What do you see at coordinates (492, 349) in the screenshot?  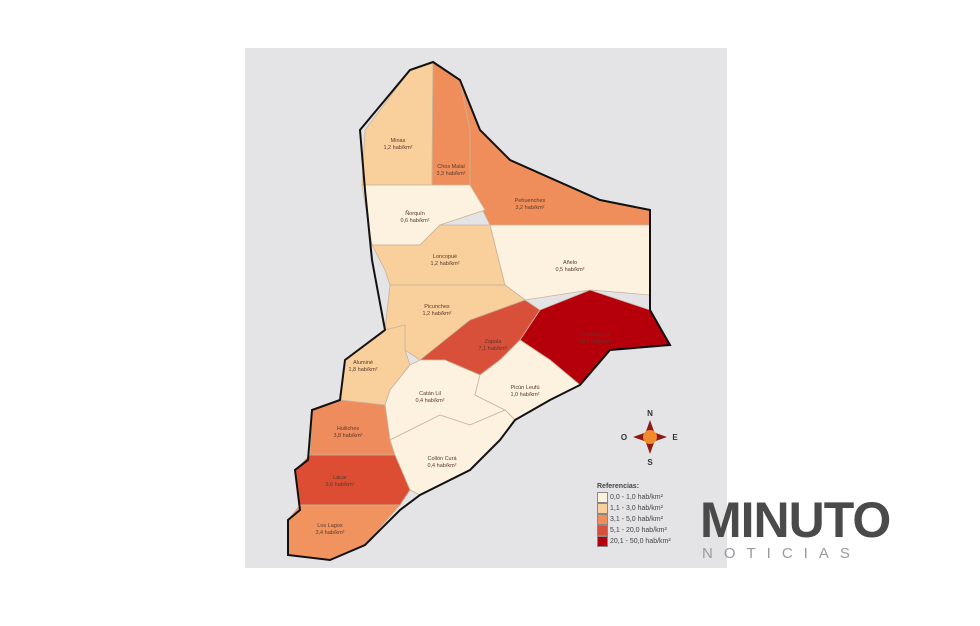 I see `department-density-label: 7,1 hab/km²` at bounding box center [492, 349].